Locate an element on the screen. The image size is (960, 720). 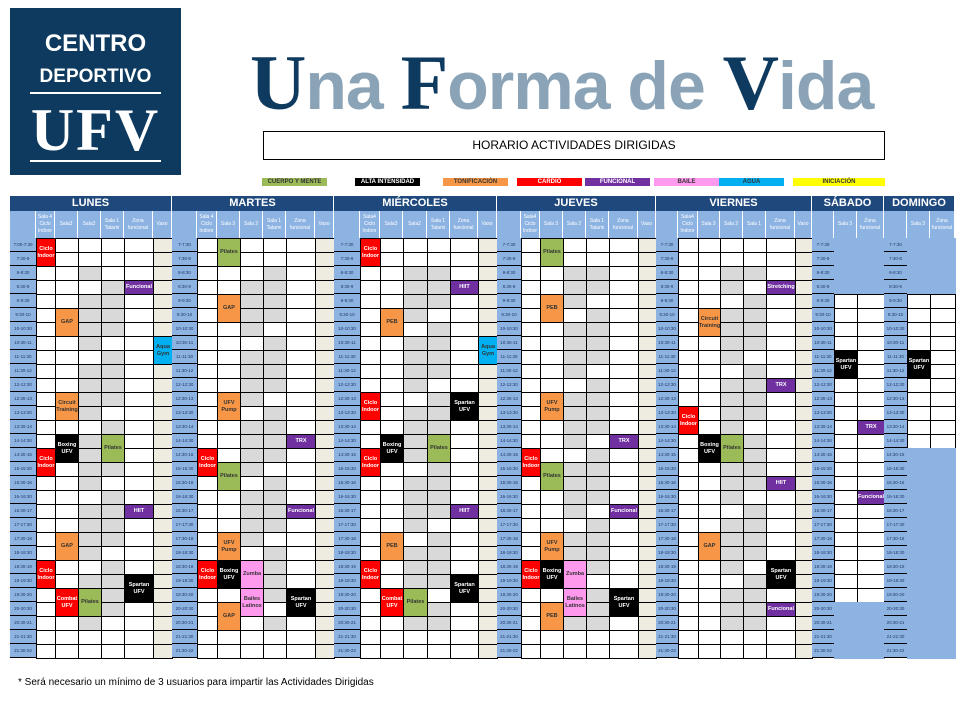
slogan: Una Forma de Vida is located at coordinates (562, 83).